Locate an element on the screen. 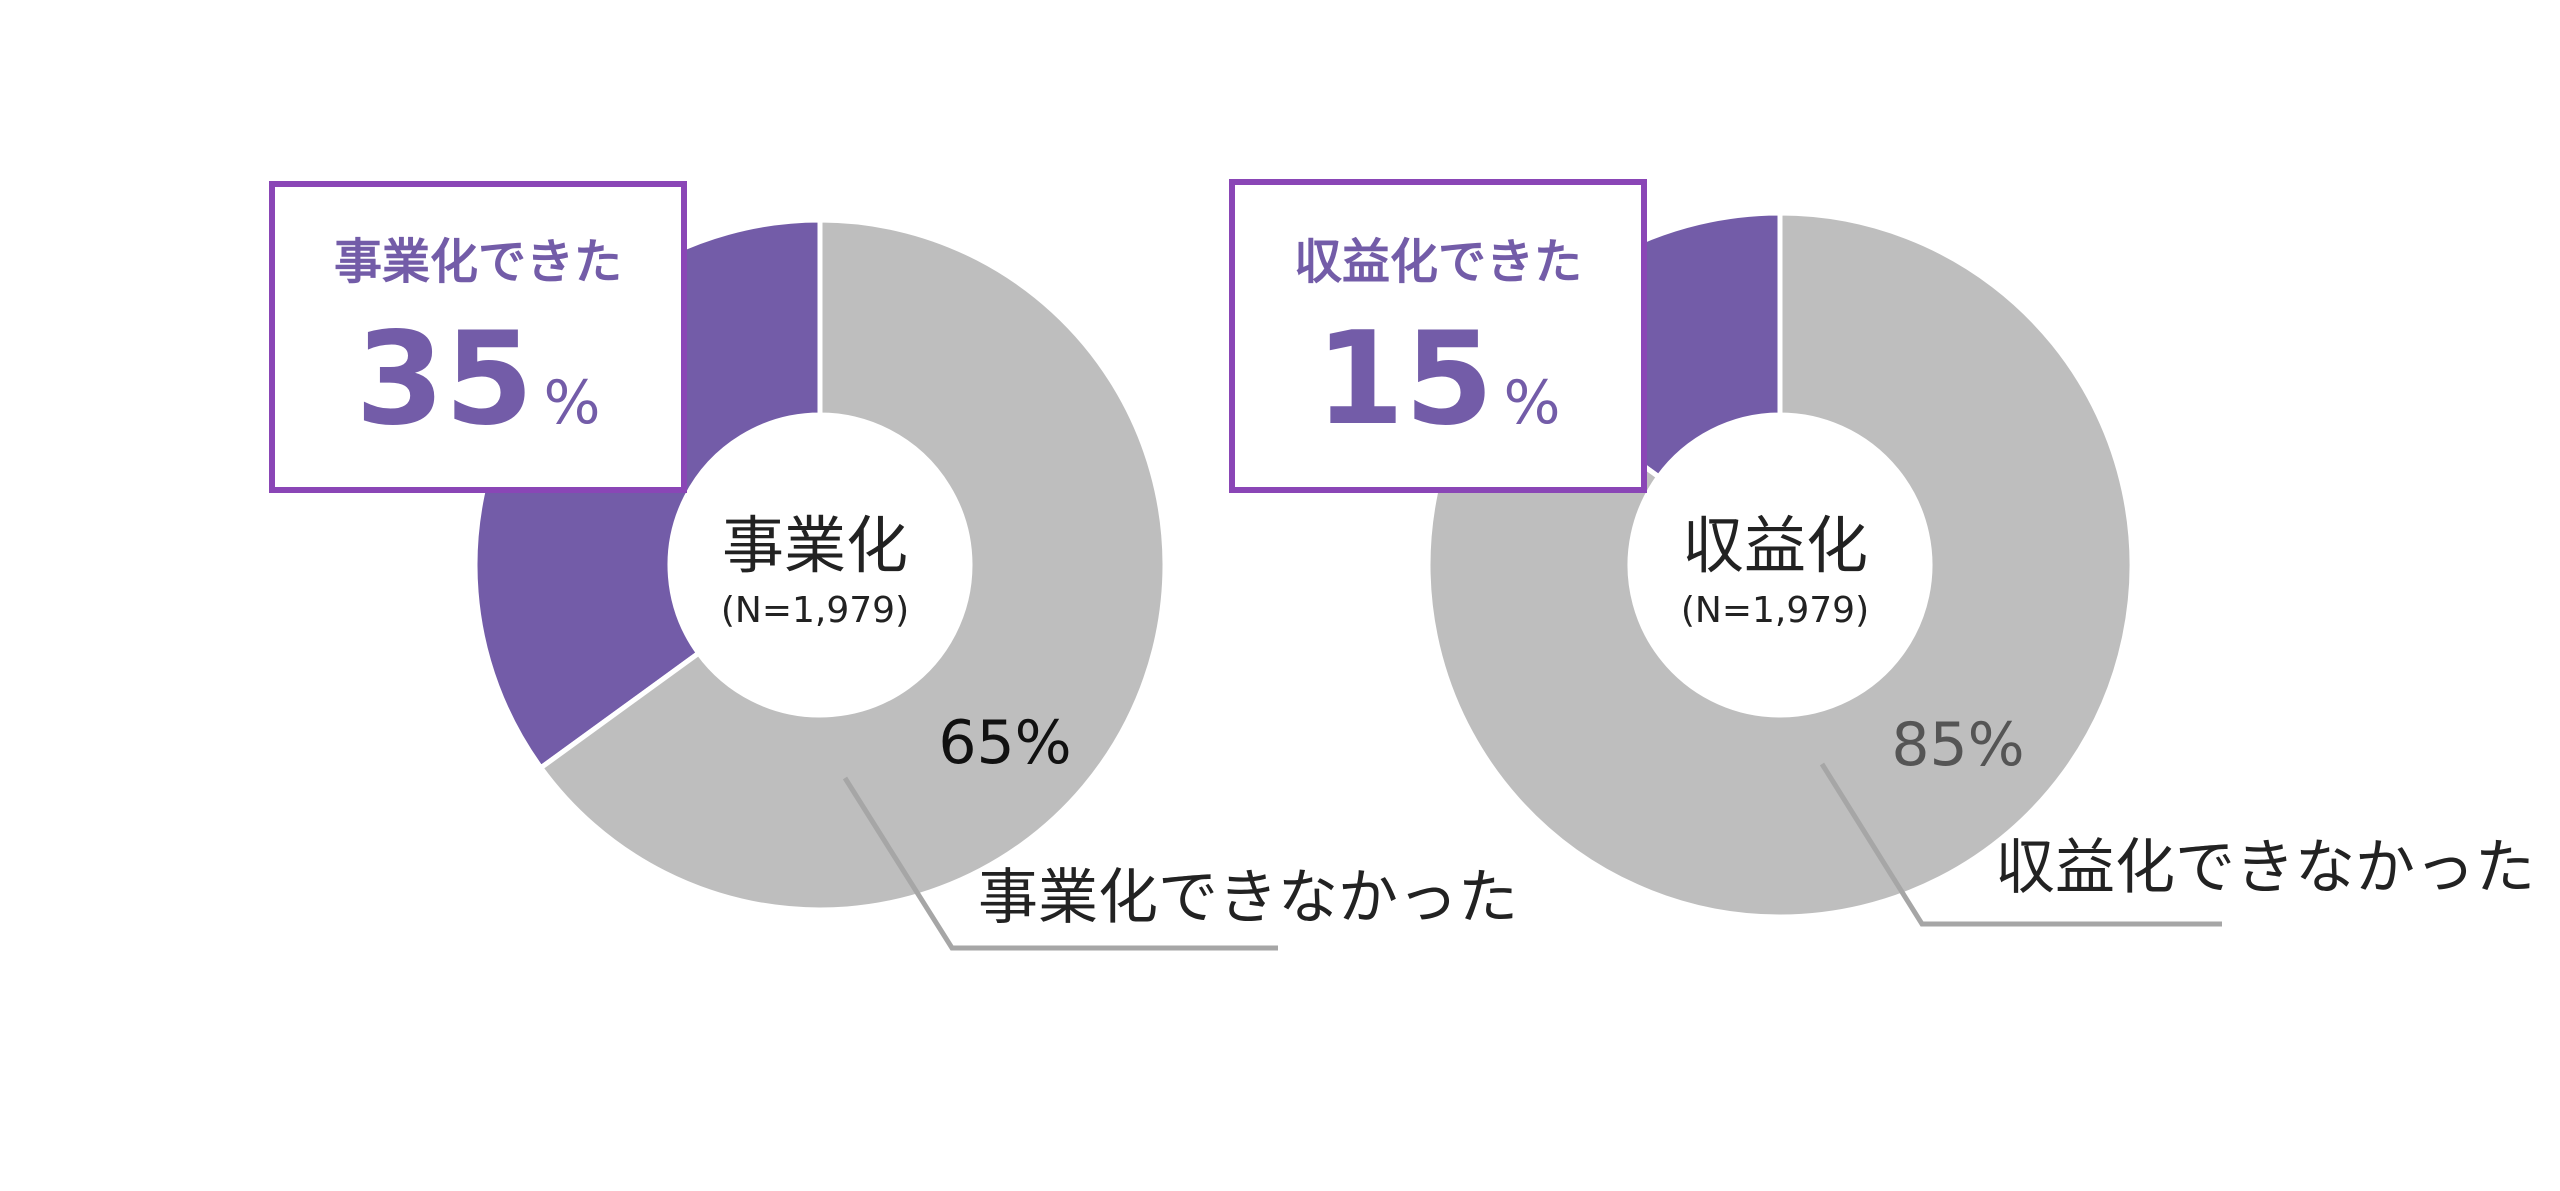  highlight-value: 15 is located at coordinates (1404, 379).